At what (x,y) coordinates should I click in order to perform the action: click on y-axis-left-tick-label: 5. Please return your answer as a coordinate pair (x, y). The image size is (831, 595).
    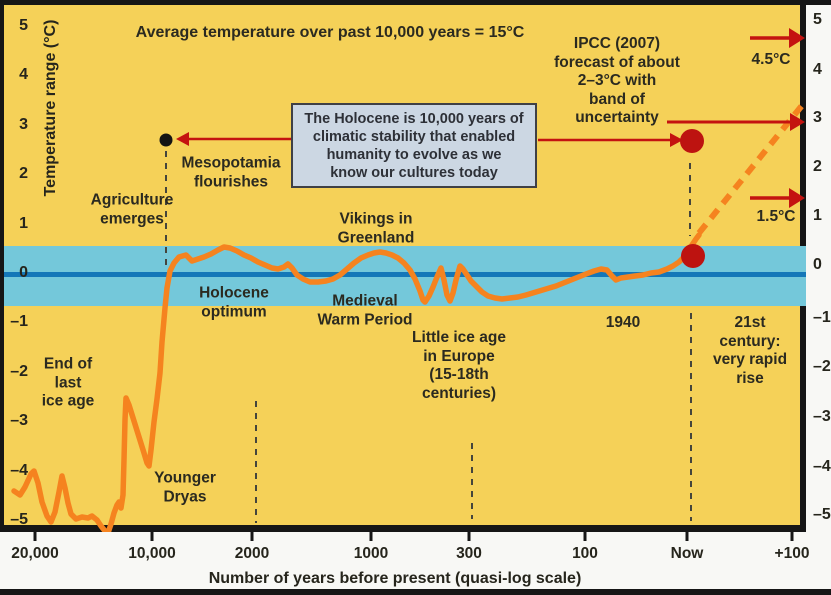
    Looking at the image, I should click on (23, 25).